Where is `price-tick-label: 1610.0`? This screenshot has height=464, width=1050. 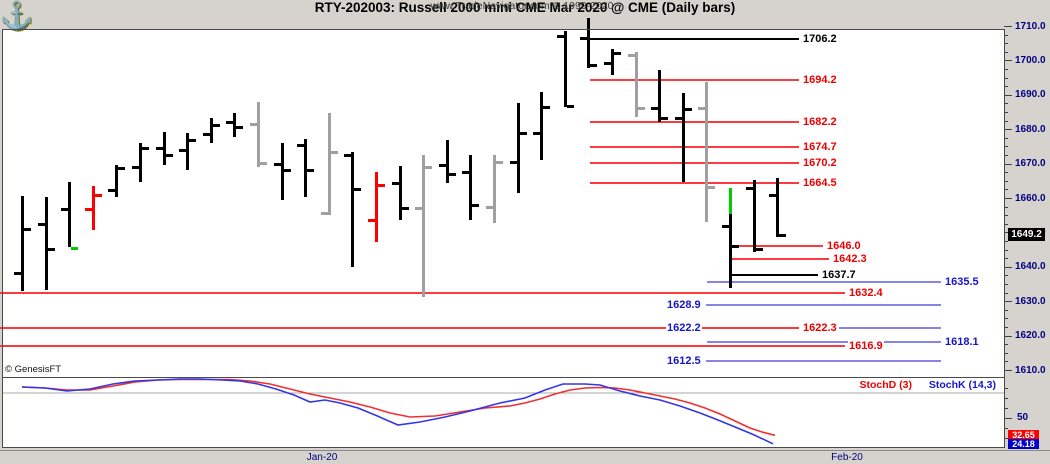
price-tick-label: 1610.0 is located at coordinates (1030, 370).